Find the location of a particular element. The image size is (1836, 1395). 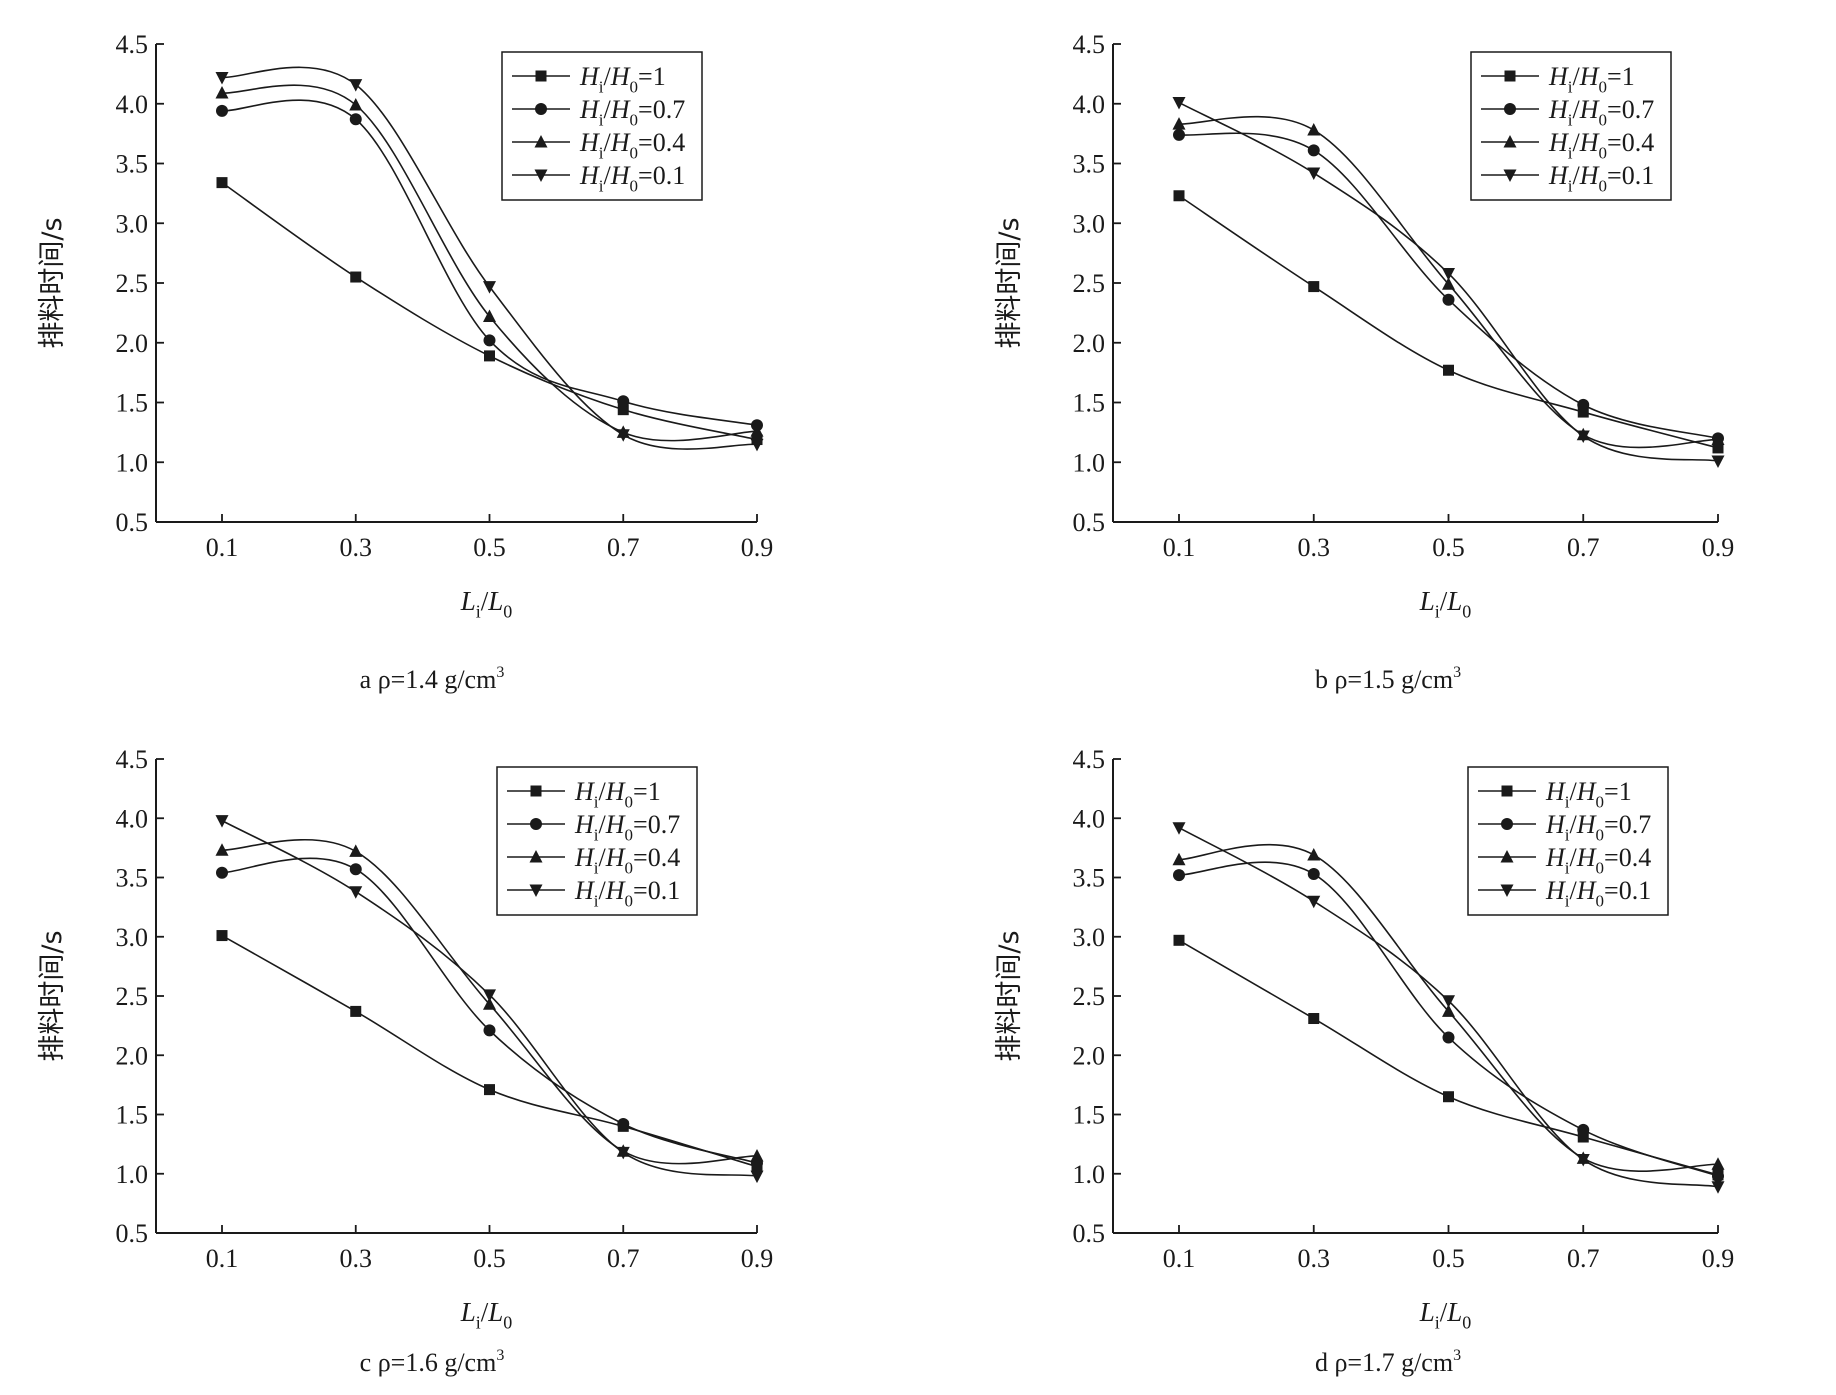

panel-caption: b ρ=1.5 g/cm3 is located at coordinates (1388, 679).